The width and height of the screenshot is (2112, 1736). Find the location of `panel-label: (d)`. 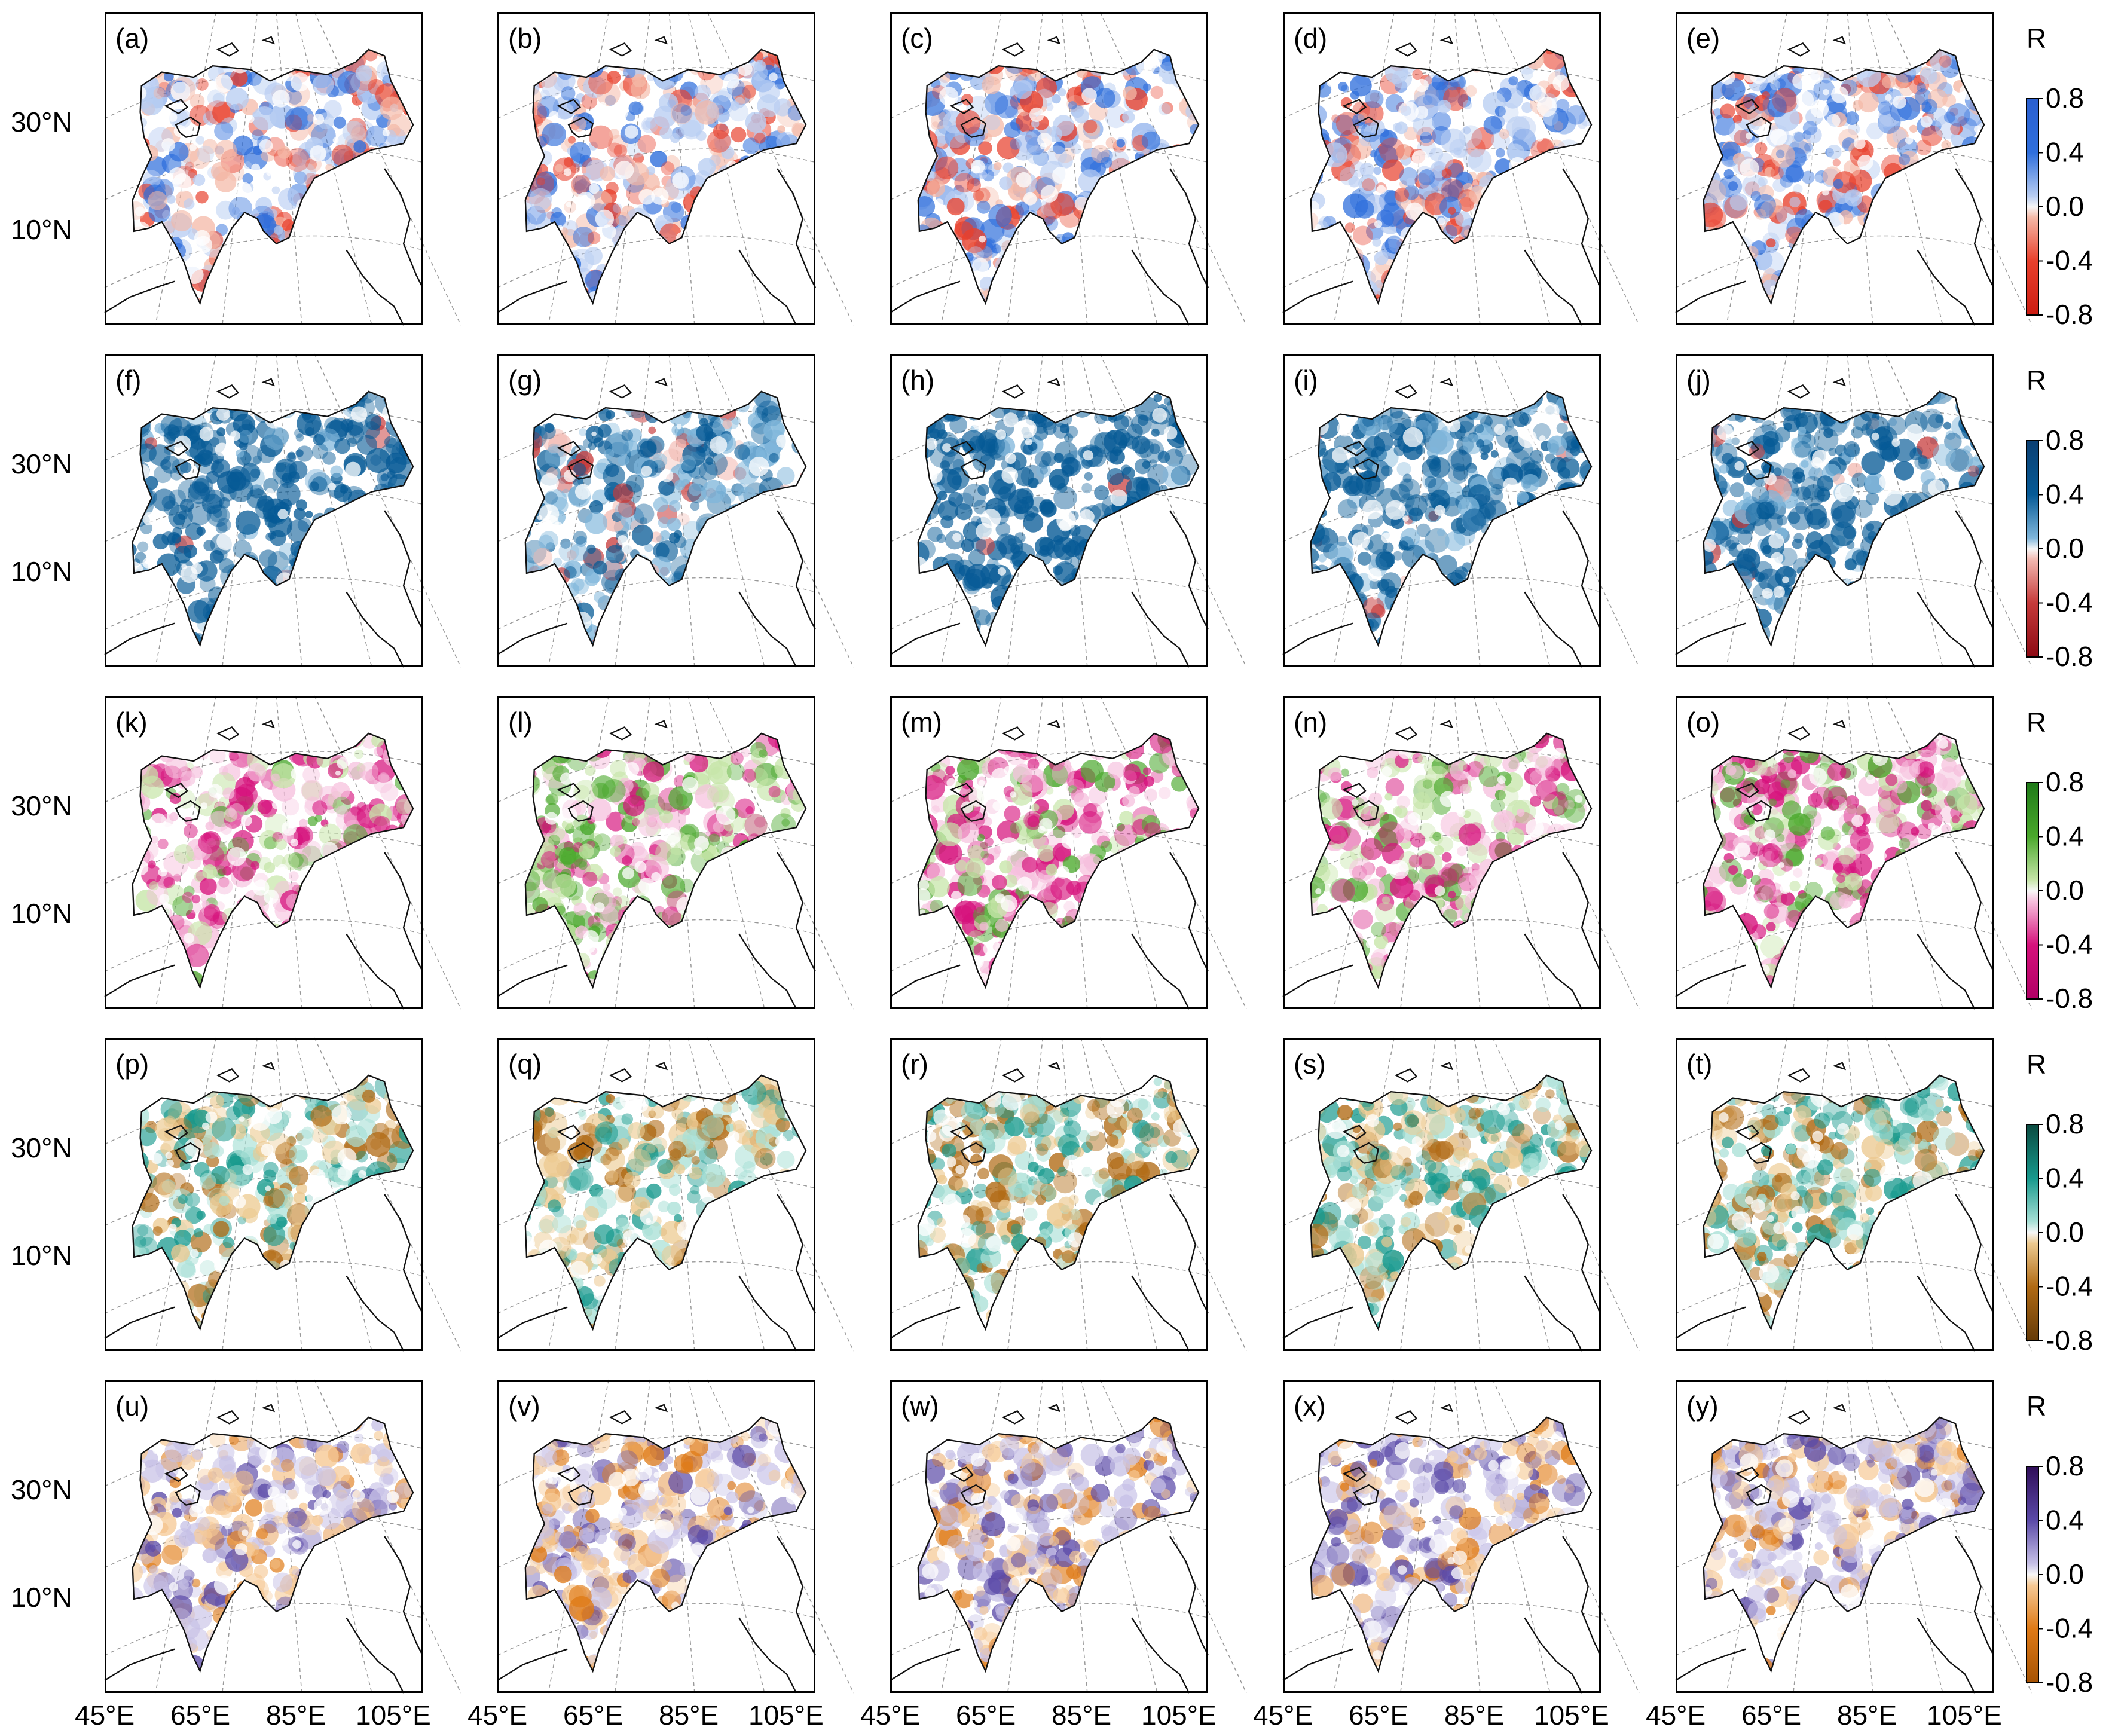

panel-label: (d) is located at coordinates (1311, 39).